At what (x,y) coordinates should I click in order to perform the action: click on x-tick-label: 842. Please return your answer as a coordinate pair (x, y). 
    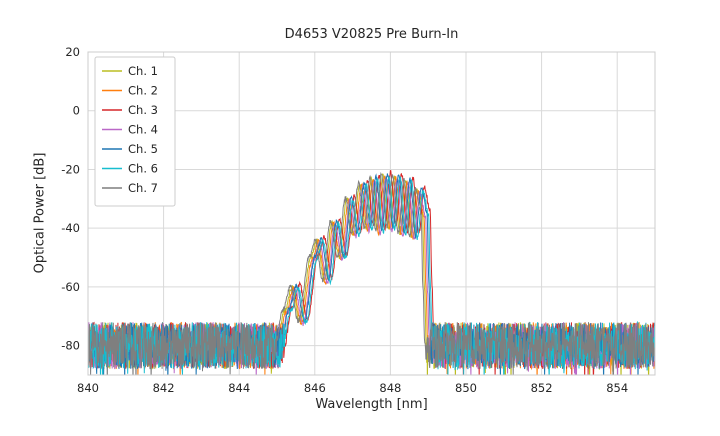
    Looking at the image, I should click on (164, 388).